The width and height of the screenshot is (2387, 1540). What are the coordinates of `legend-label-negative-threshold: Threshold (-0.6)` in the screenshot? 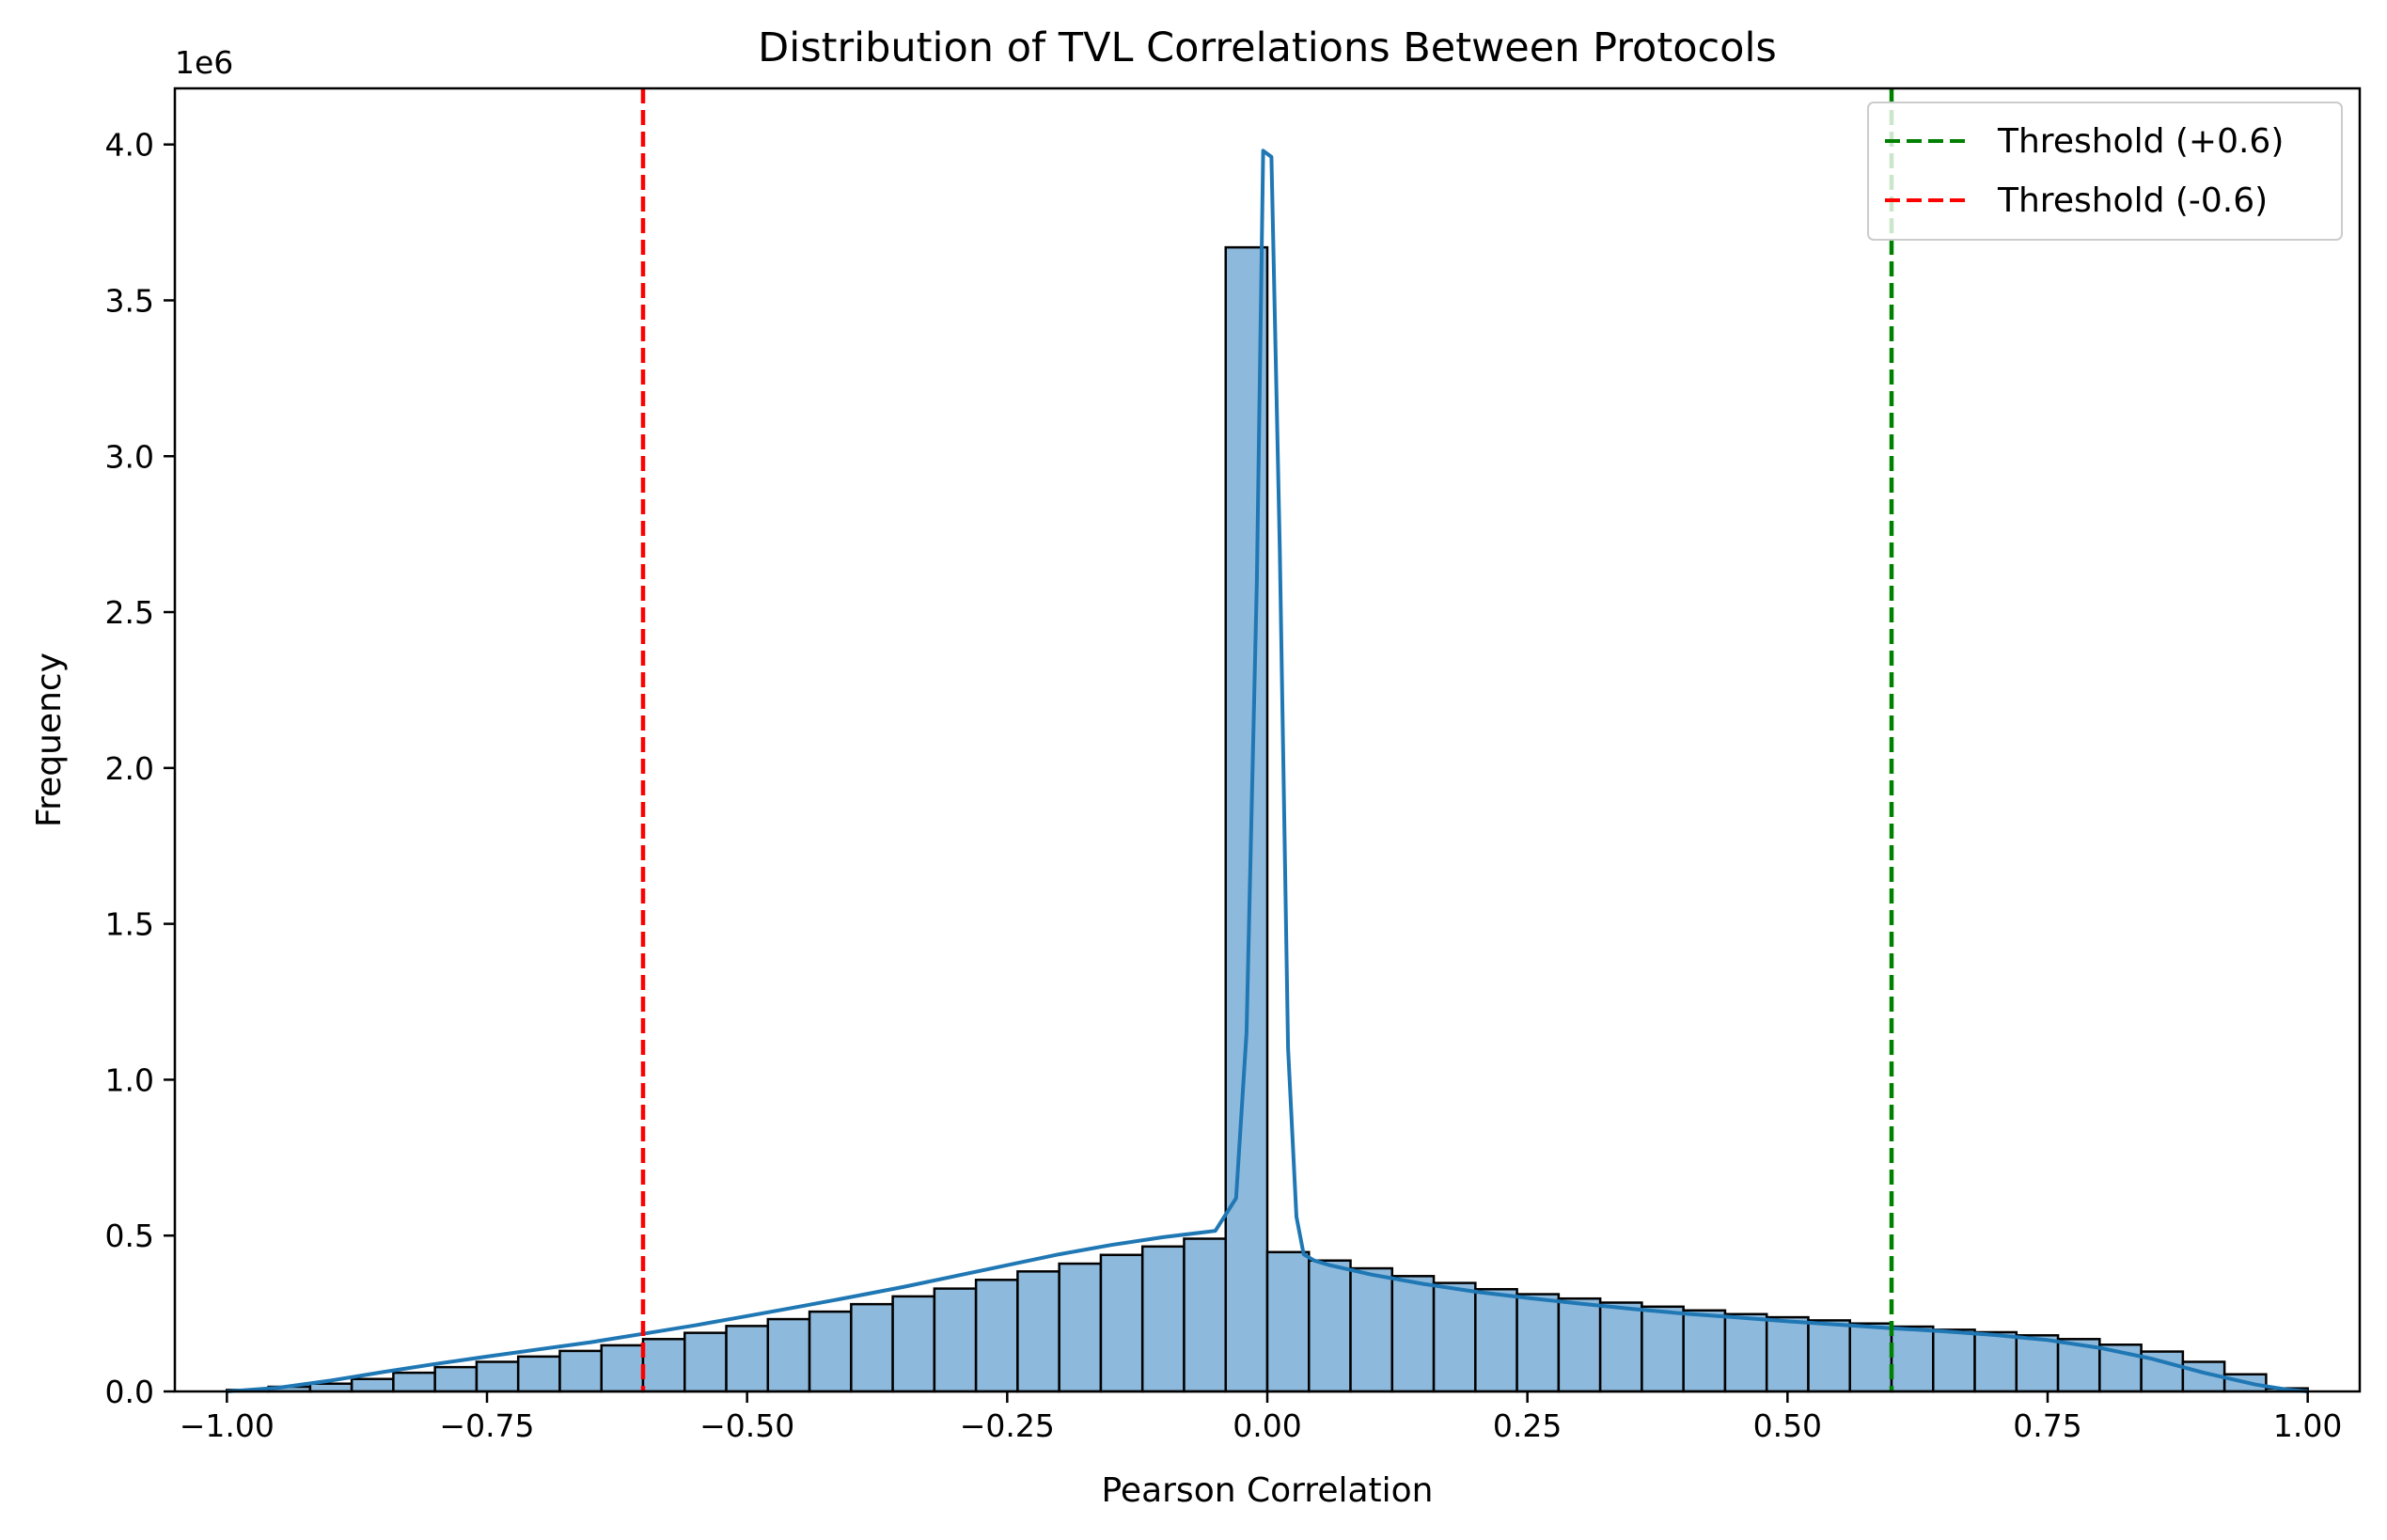 It's located at (2132, 201).